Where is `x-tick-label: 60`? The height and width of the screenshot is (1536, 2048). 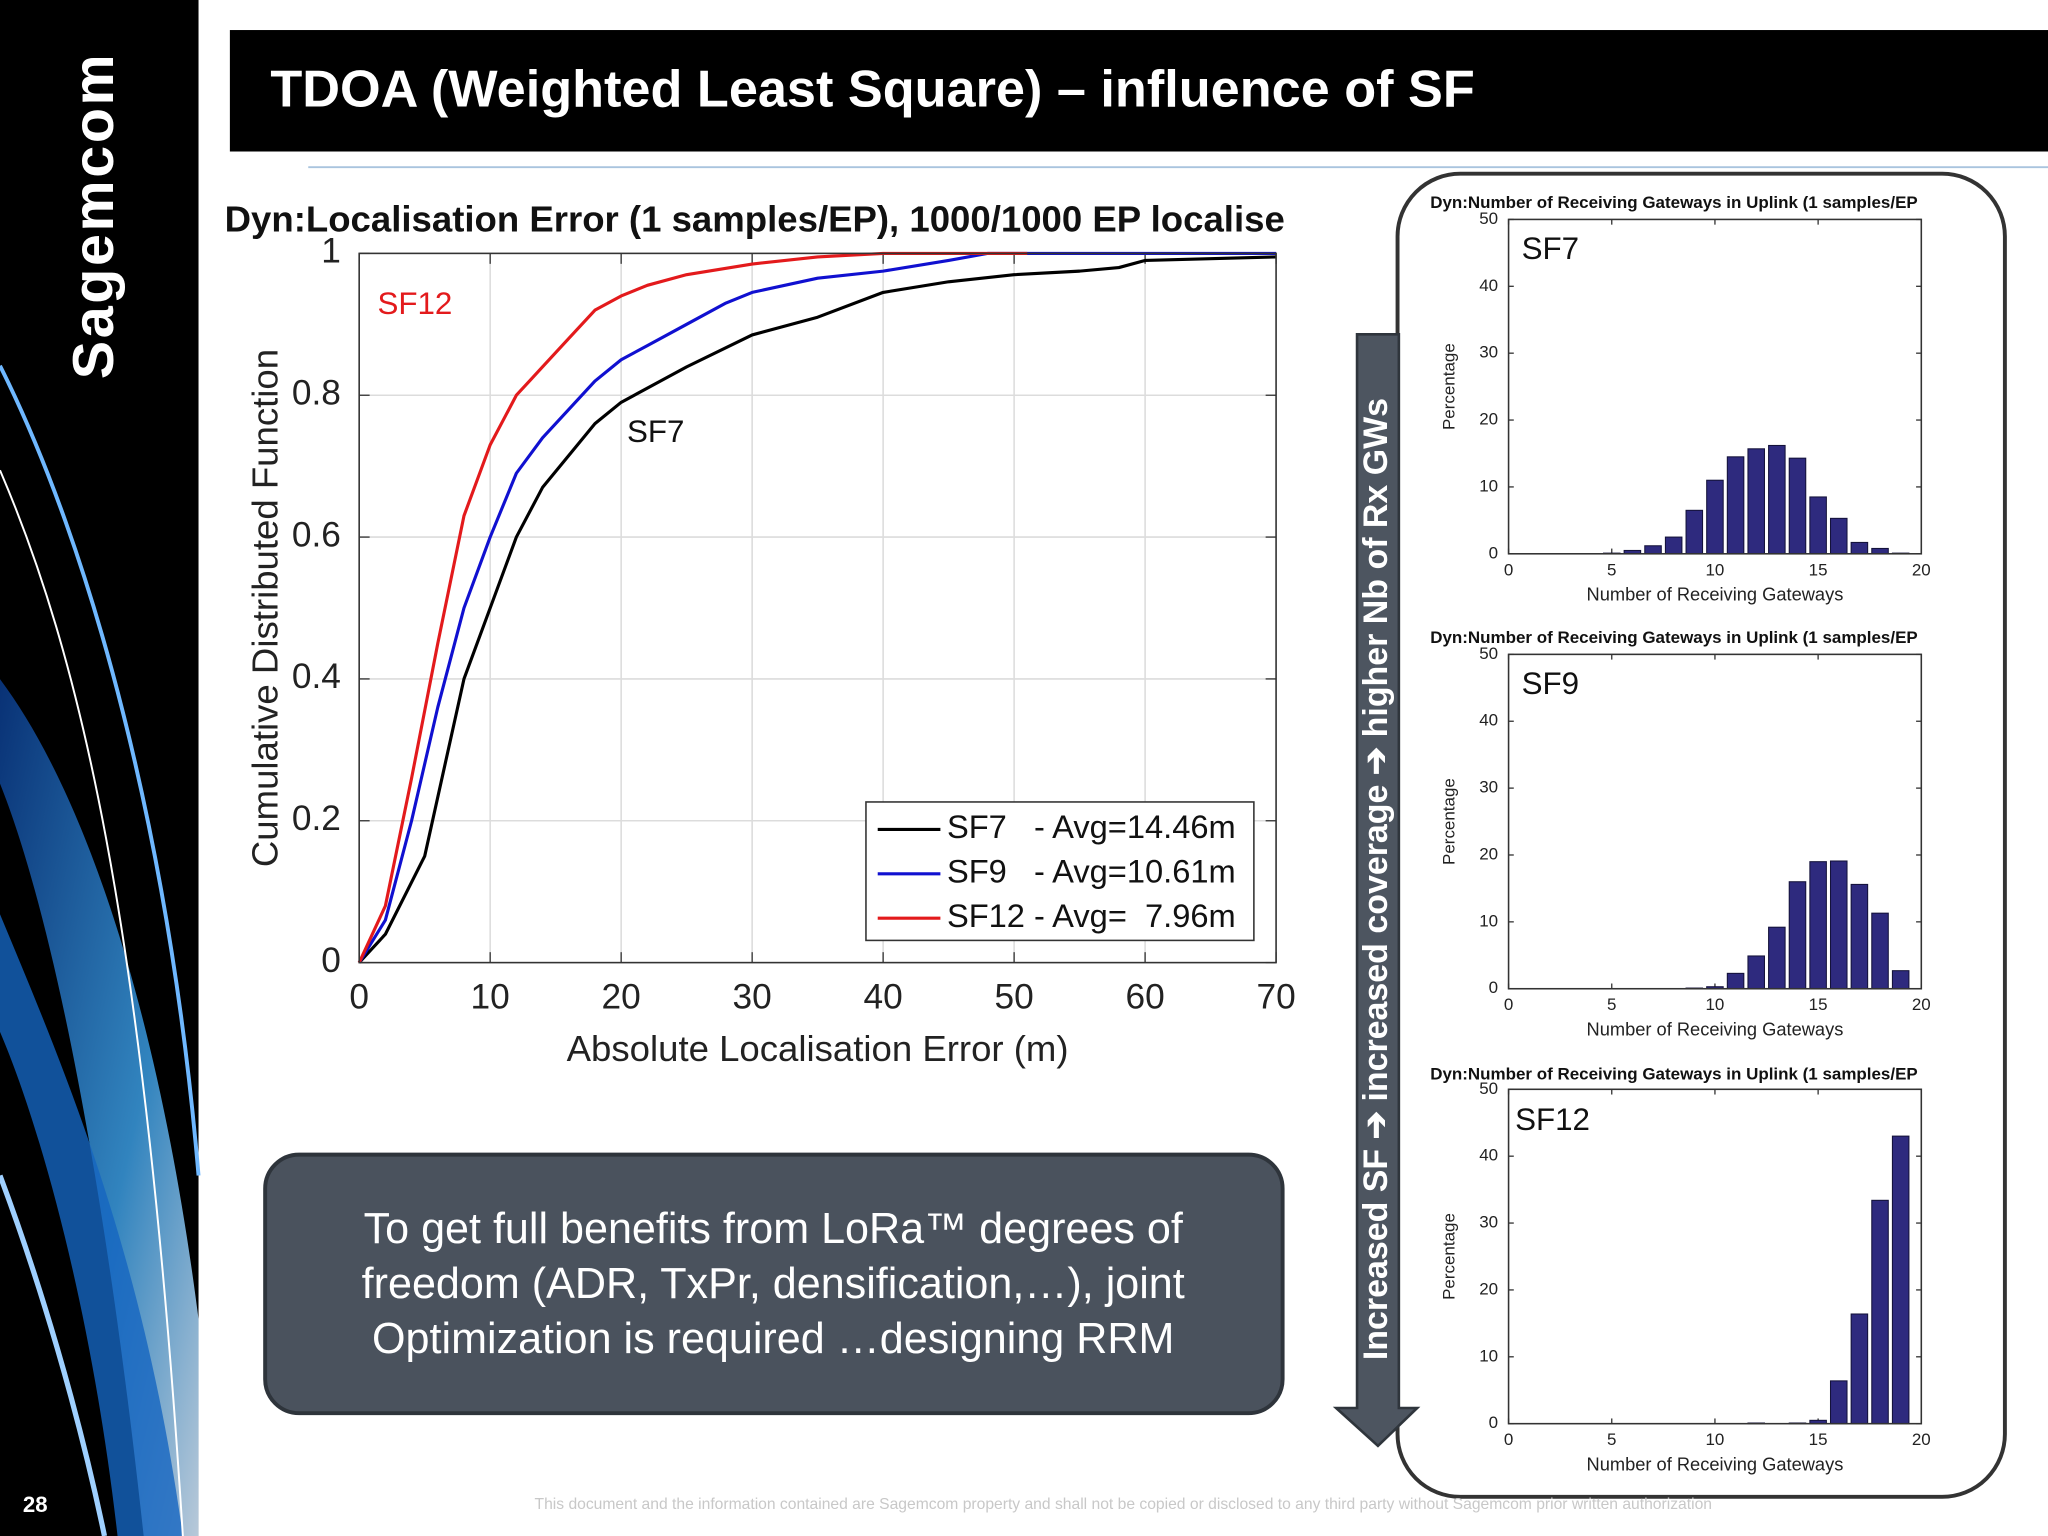 x-tick-label: 60 is located at coordinates (1144, 996).